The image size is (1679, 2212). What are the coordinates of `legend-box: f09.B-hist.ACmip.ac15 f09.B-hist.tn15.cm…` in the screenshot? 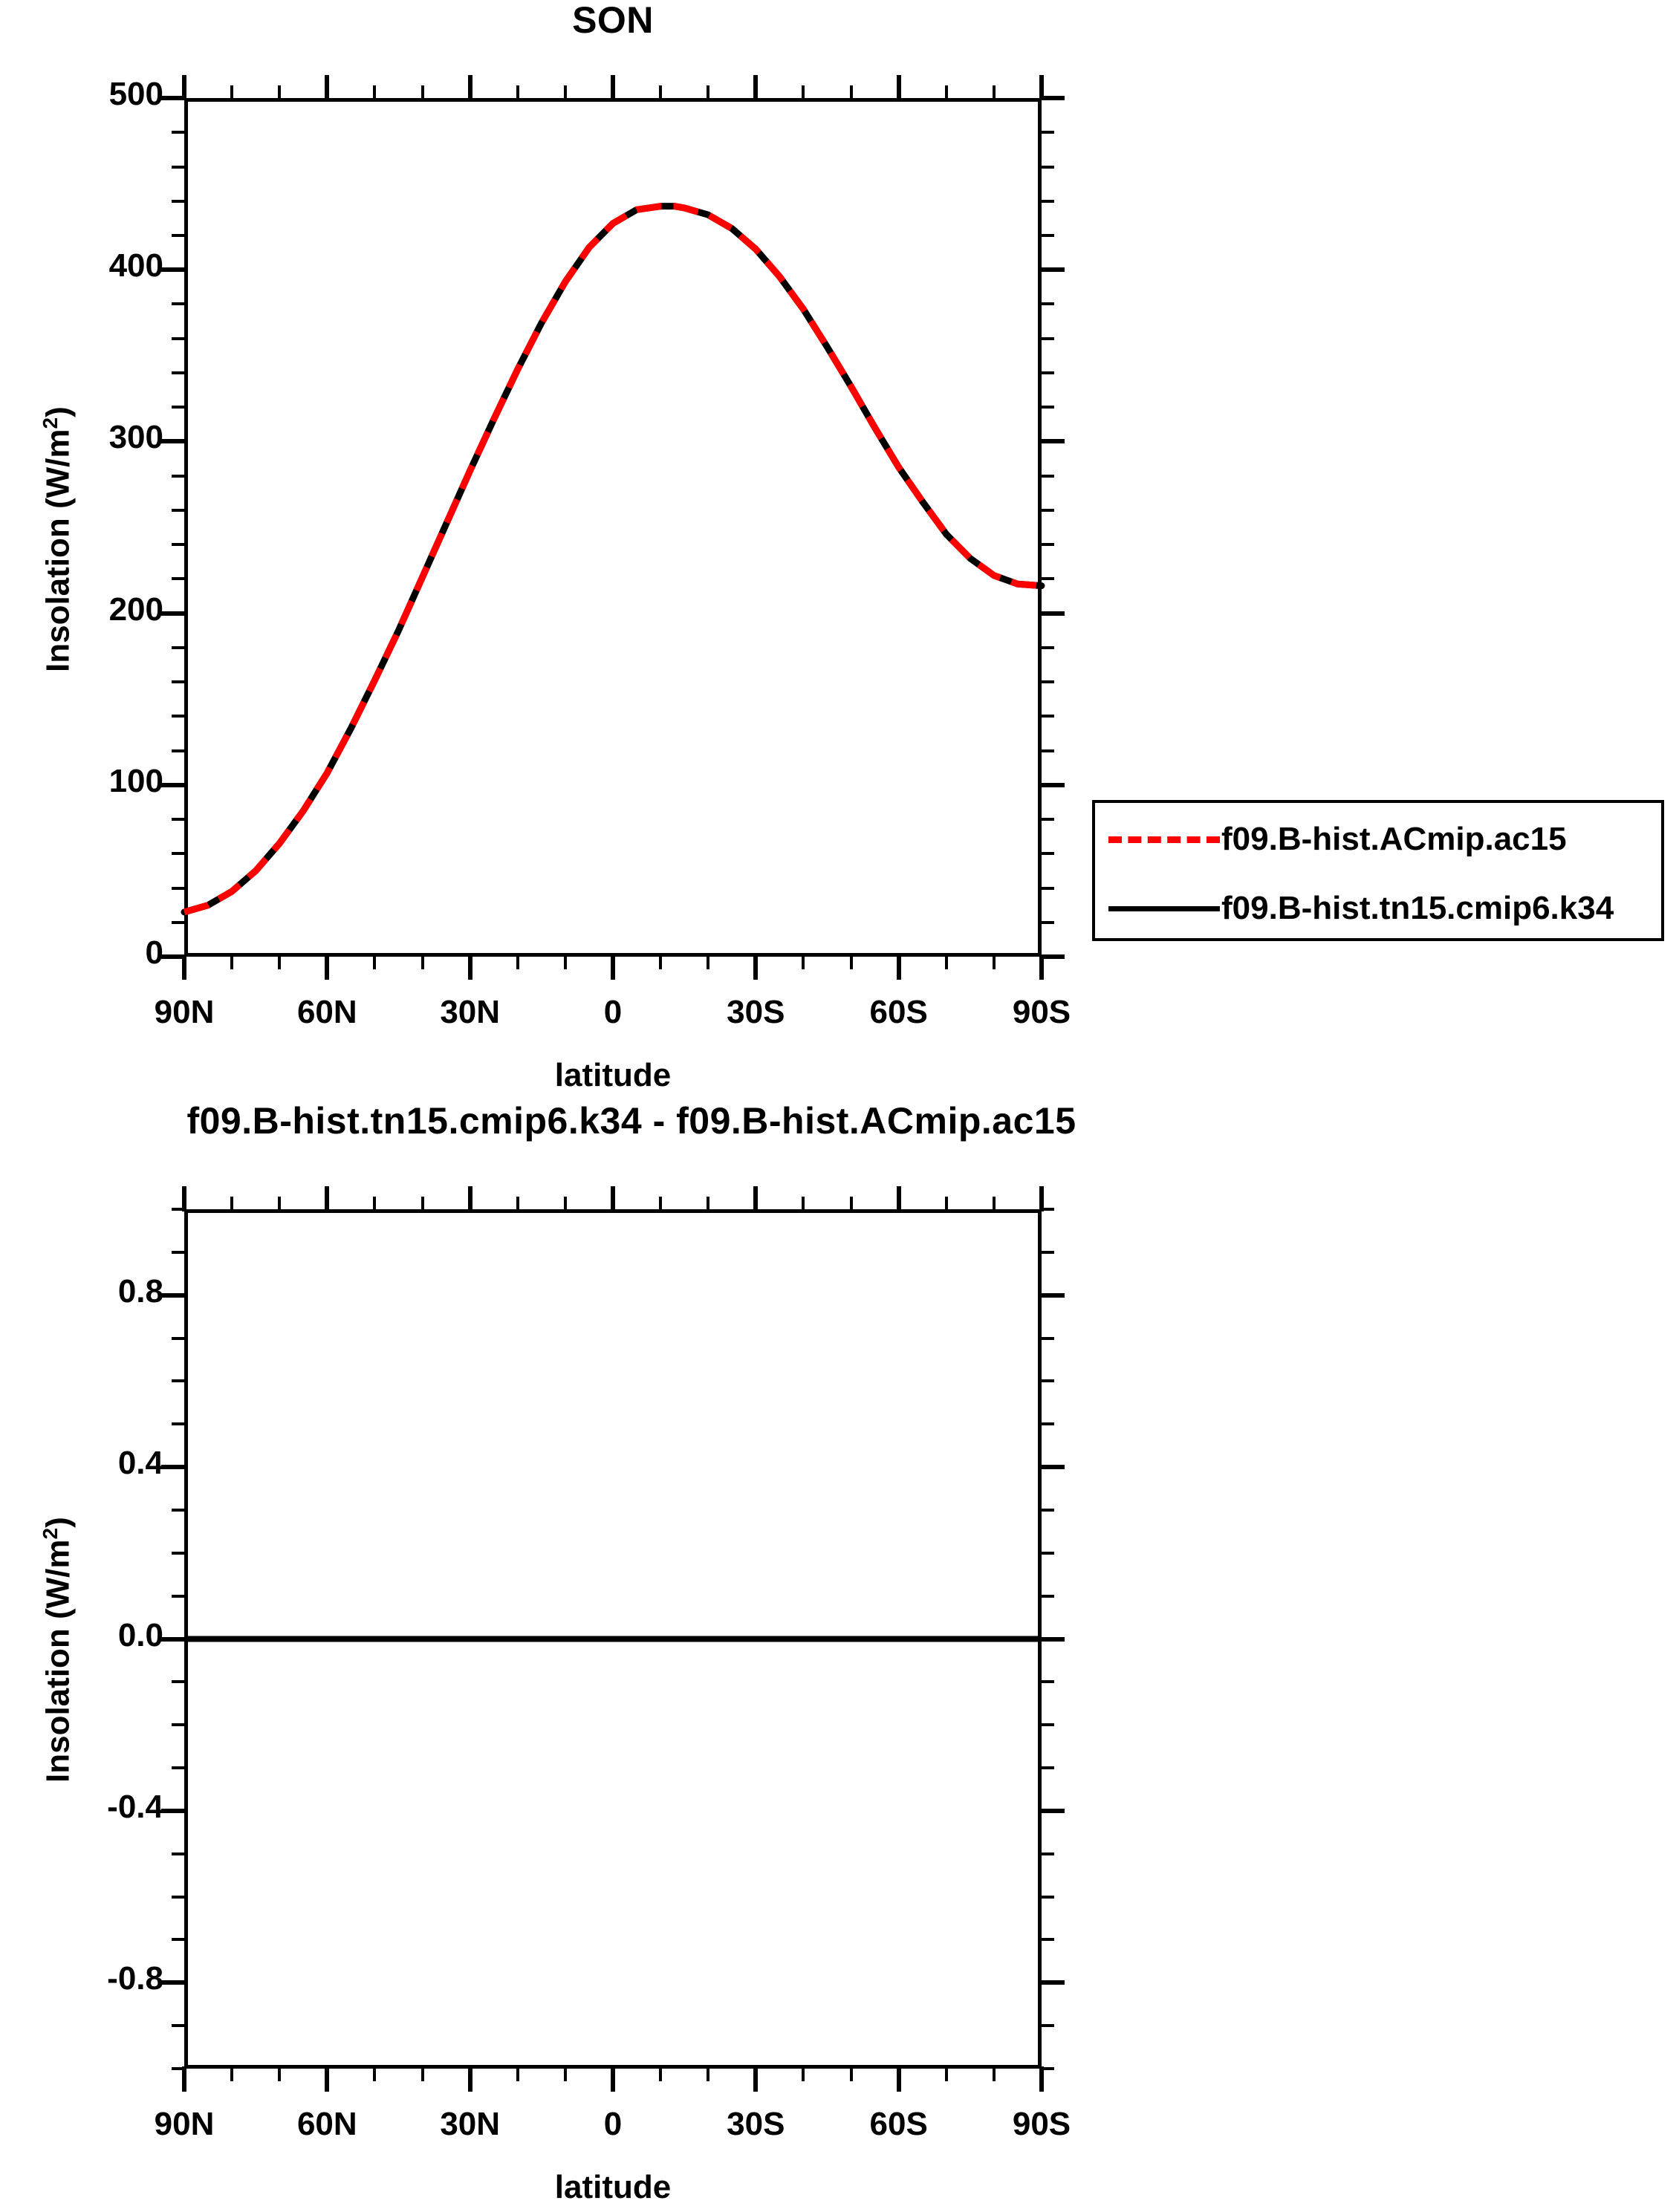 It's located at (1378, 871).